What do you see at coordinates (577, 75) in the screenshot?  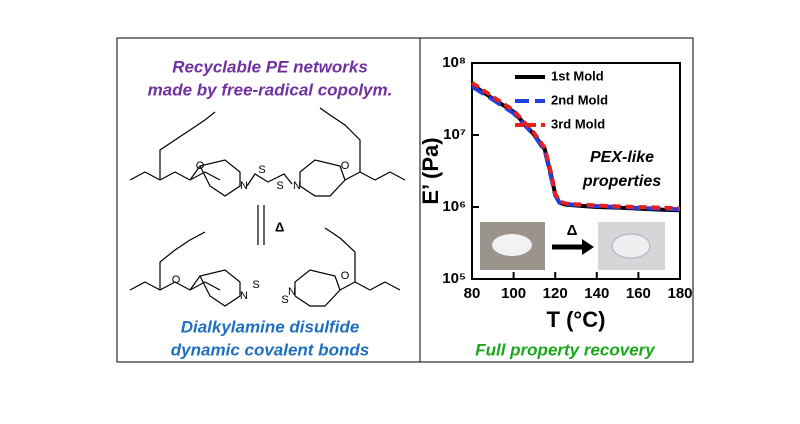 I see `legend-label: 1st Mold` at bounding box center [577, 75].